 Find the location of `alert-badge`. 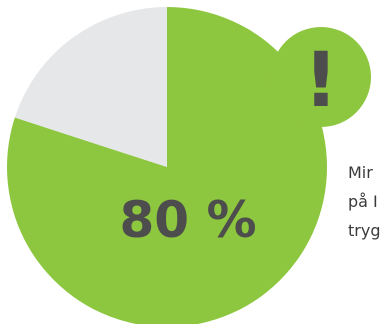

alert-badge is located at coordinates (321, 77).